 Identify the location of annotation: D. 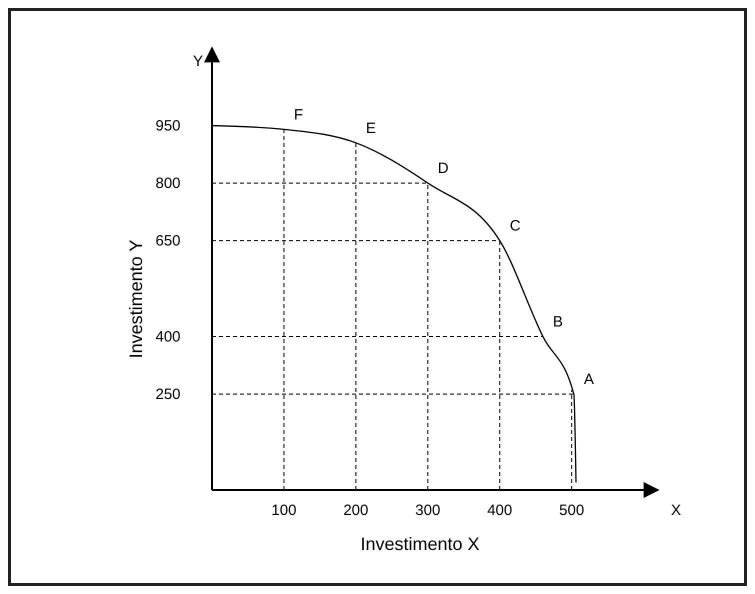
(443, 169).